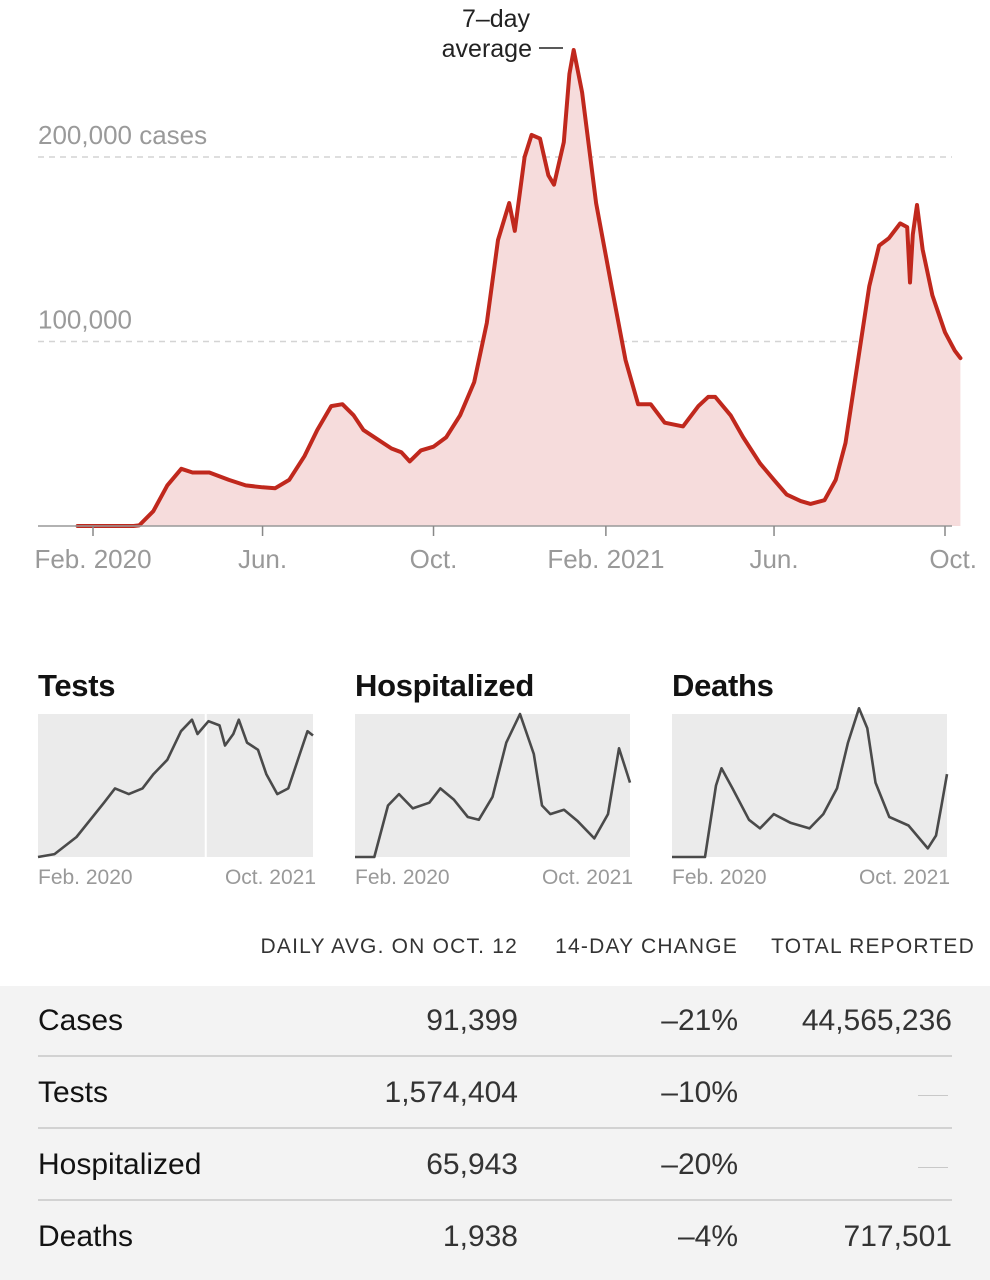 This screenshot has height=1280, width=990. What do you see at coordinates (723, 685) in the screenshot?
I see `deaths-title: Deaths` at bounding box center [723, 685].